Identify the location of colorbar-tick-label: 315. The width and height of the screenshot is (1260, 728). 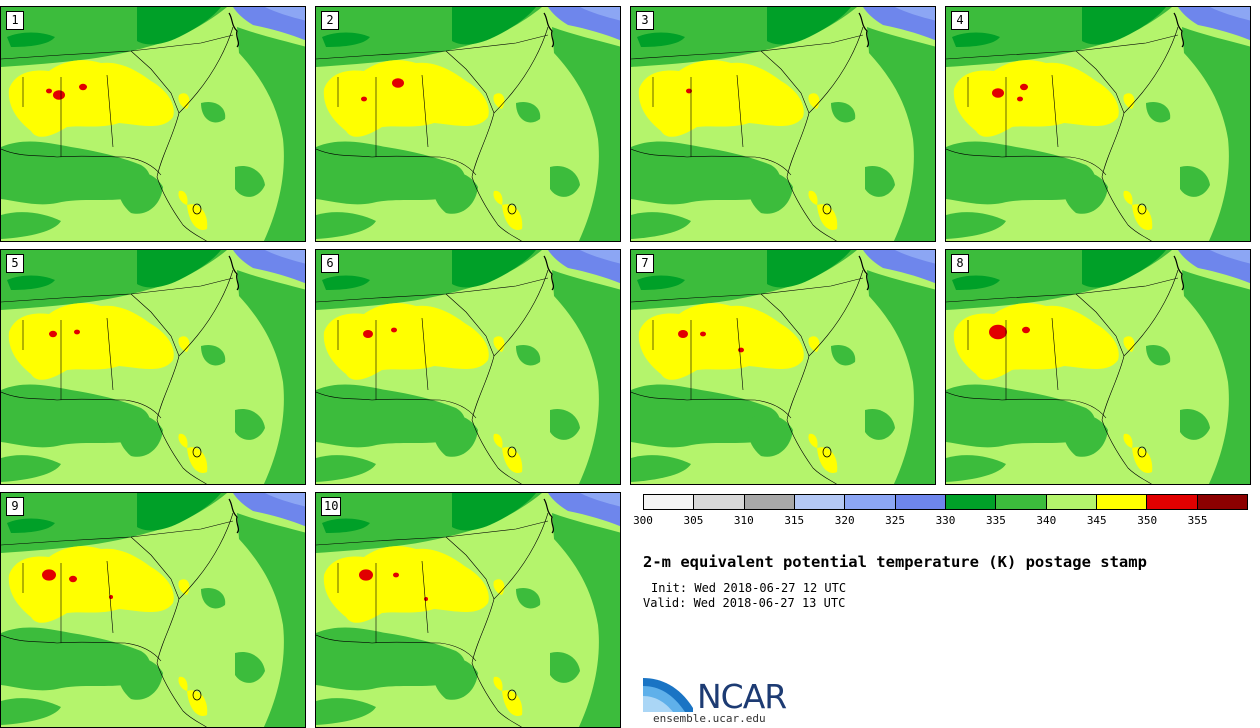
(794, 520).